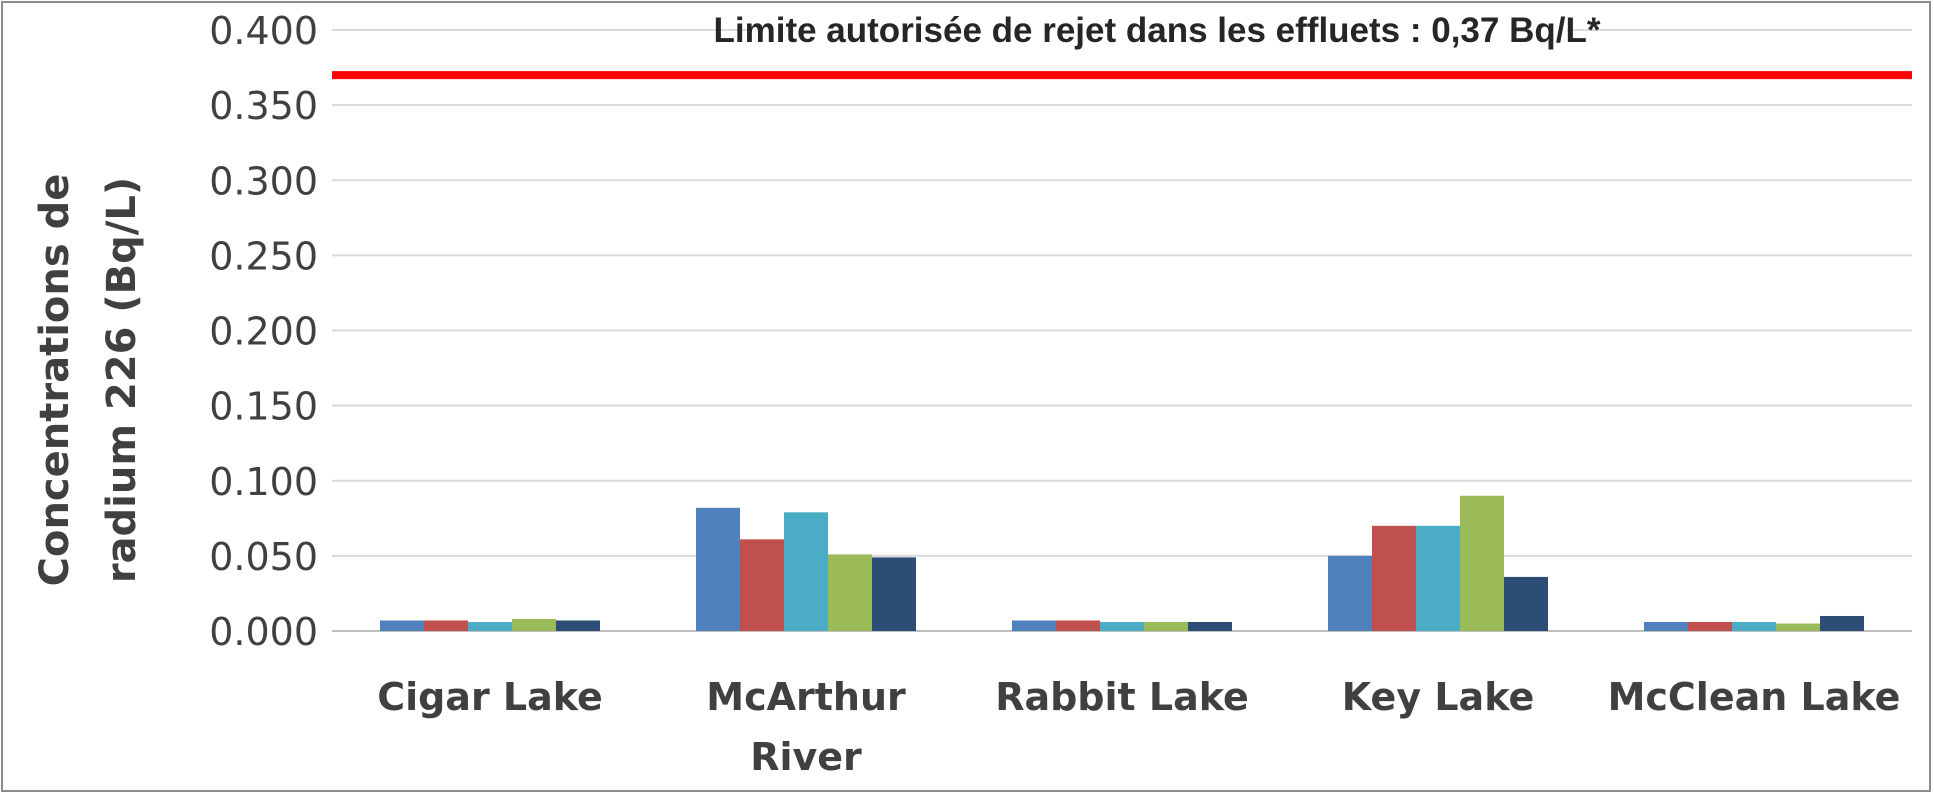  I want to click on y-axis-title-2: radium 226 (Bq/L), so click(122, 380).